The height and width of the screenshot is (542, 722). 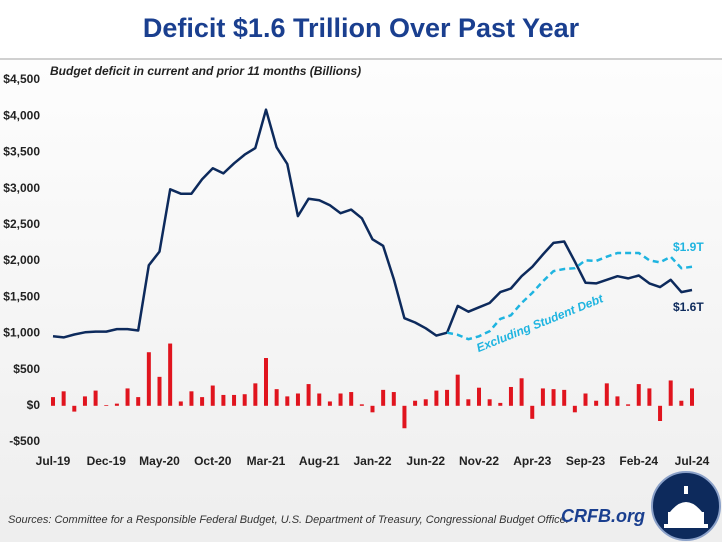 I want to click on x-tick-label: Nov-22, so click(x=479, y=461).